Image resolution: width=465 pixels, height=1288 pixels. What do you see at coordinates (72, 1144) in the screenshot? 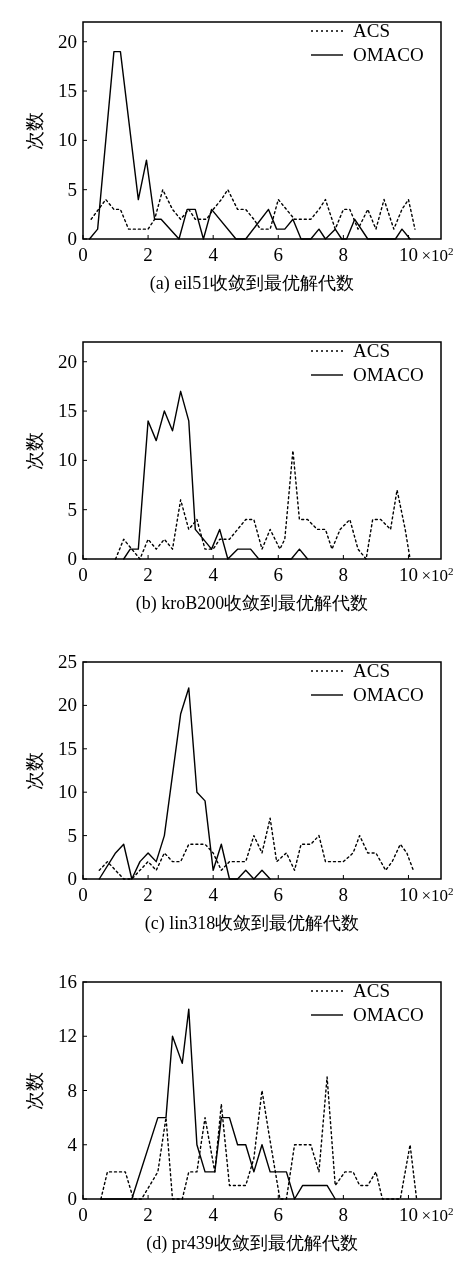
I see `y-tick-label: 4` at bounding box center [72, 1144].